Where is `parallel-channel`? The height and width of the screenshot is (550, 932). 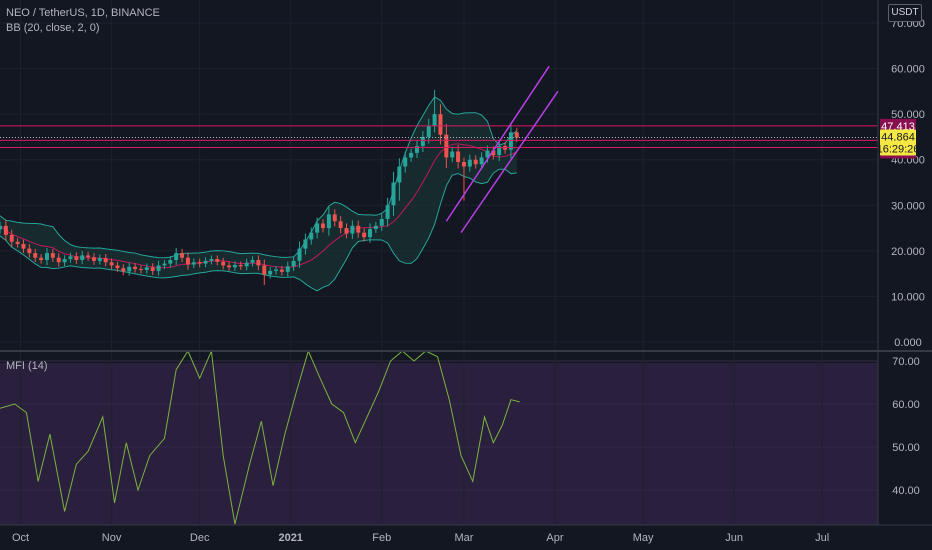
parallel-channel is located at coordinates (502, 149).